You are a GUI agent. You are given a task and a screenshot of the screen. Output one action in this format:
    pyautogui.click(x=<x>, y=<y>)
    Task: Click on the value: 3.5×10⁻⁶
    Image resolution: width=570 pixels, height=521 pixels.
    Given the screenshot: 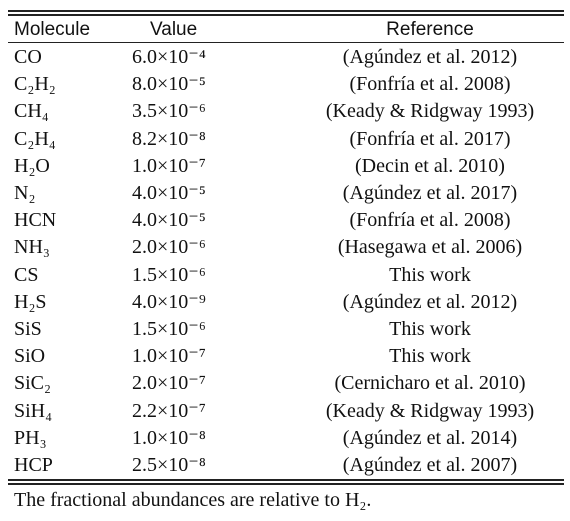 What is the action you would take?
    pyautogui.click(x=169, y=111)
    